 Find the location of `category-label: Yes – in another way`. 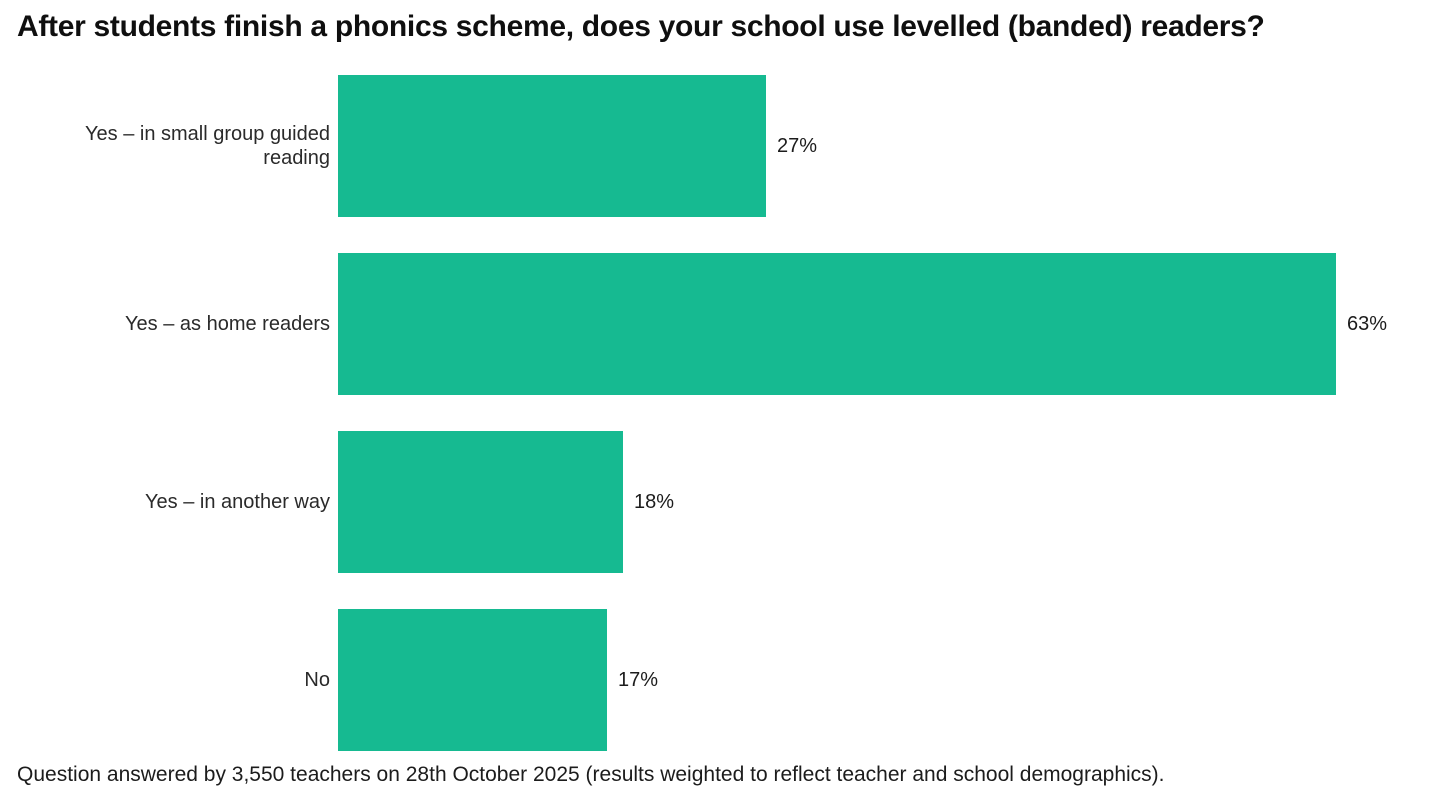

category-label: Yes – in another way is located at coordinates (237, 501).